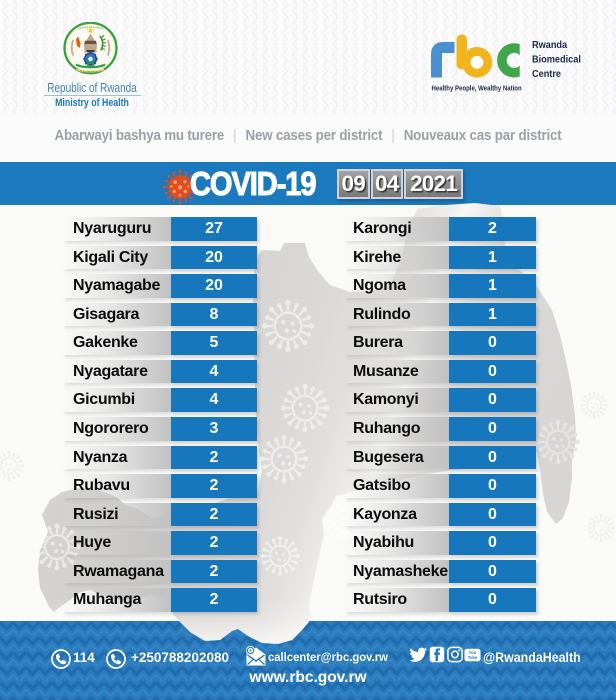  What do you see at coordinates (473, 657) in the screenshot?
I see `svg-text: Tube` at bounding box center [473, 657].